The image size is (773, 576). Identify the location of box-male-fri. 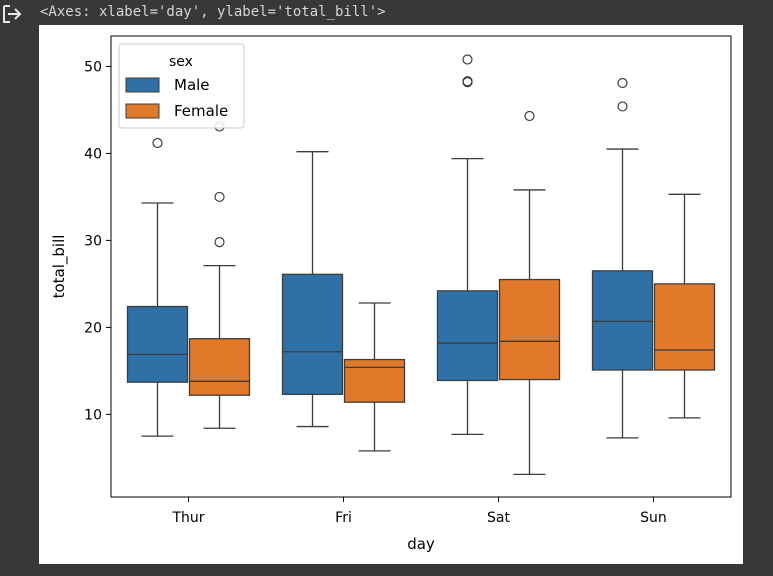
(312, 289).